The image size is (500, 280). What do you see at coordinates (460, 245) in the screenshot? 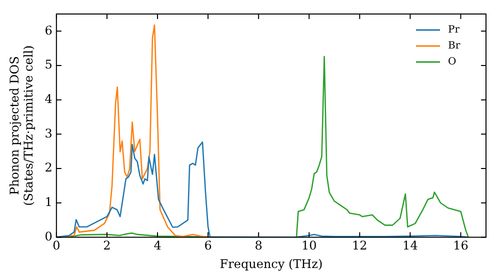
I see `x-tick-label: 16` at bounding box center [460, 245].